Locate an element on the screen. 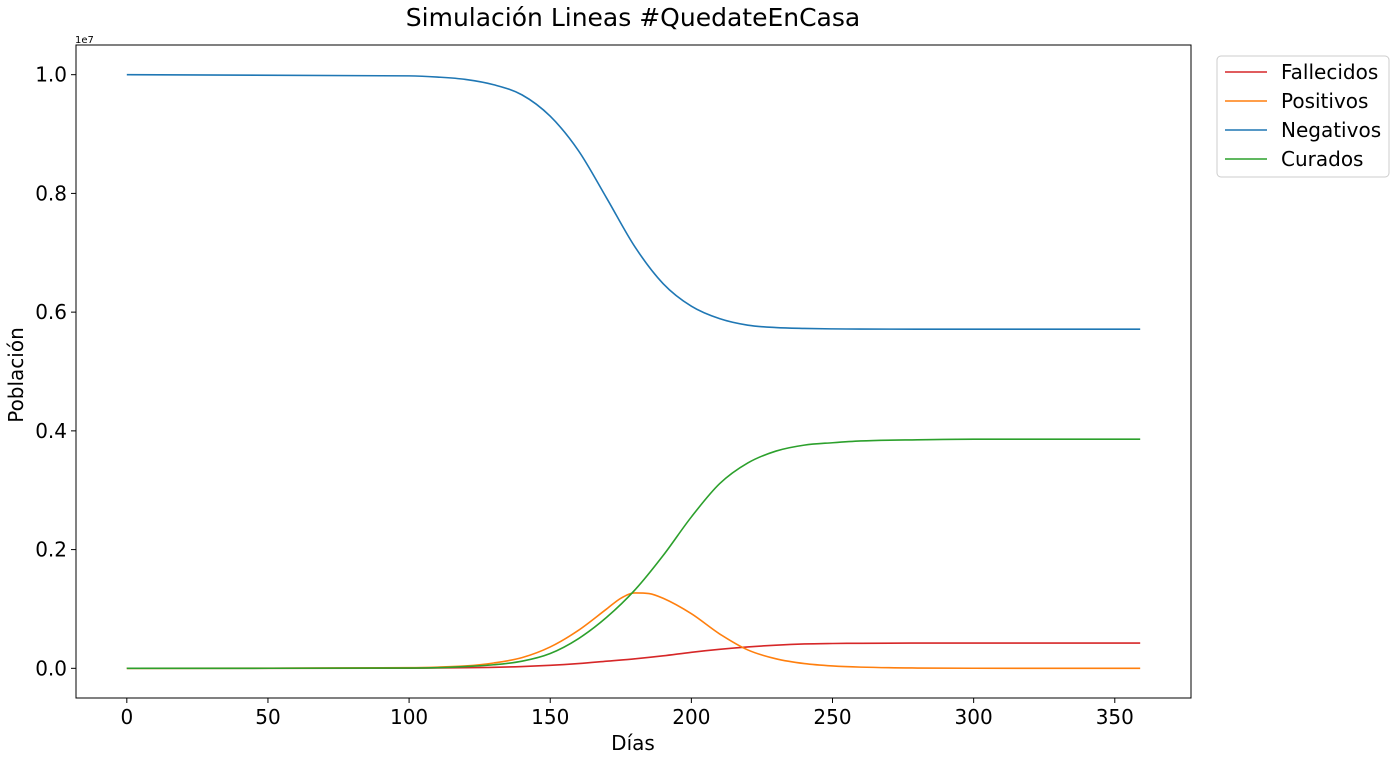  y-tick-label-1.0: 1.0 is located at coordinates (51, 75).